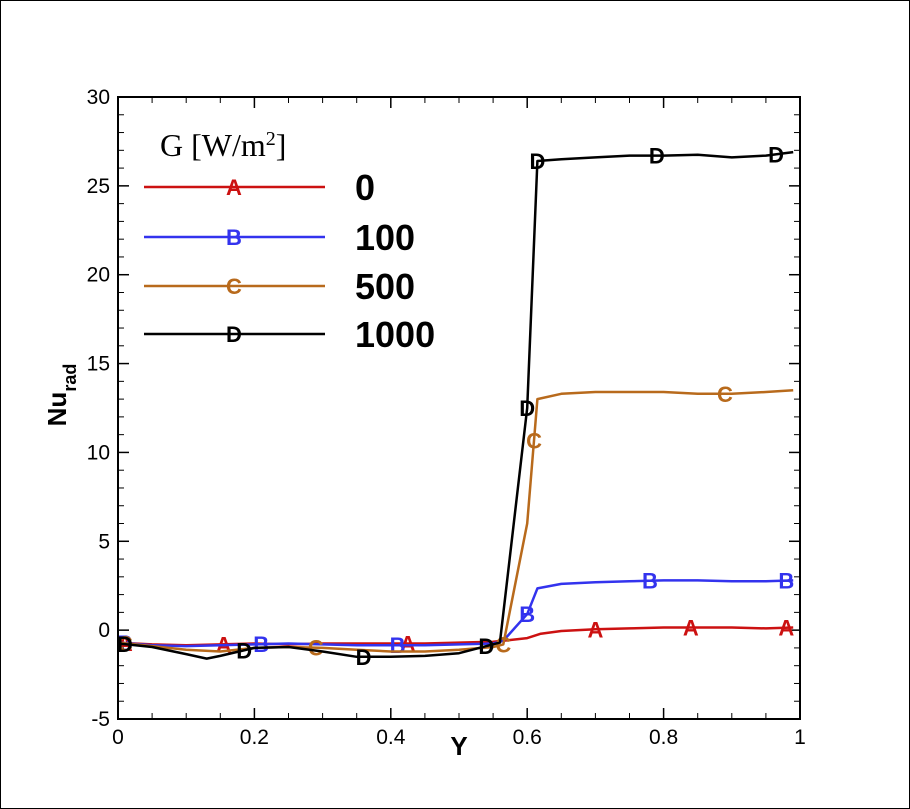 Image resolution: width=910 pixels, height=809 pixels. I want to click on legend-label-1000: 1000, so click(395, 334).